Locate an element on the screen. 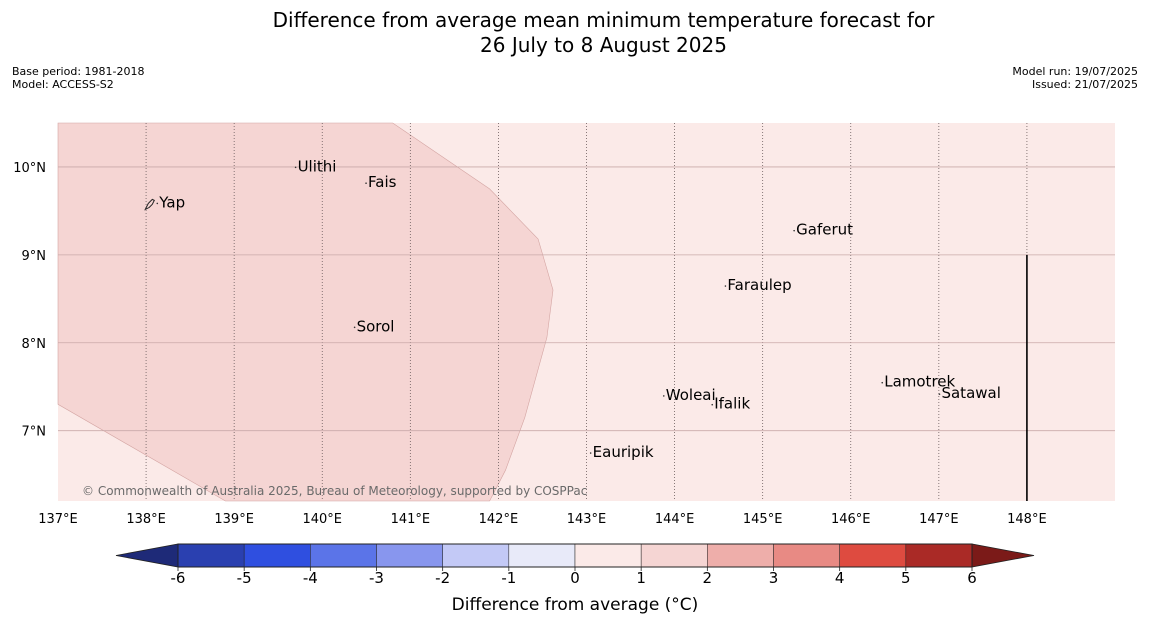  colorbar-under-arrow is located at coordinates (147, 555).